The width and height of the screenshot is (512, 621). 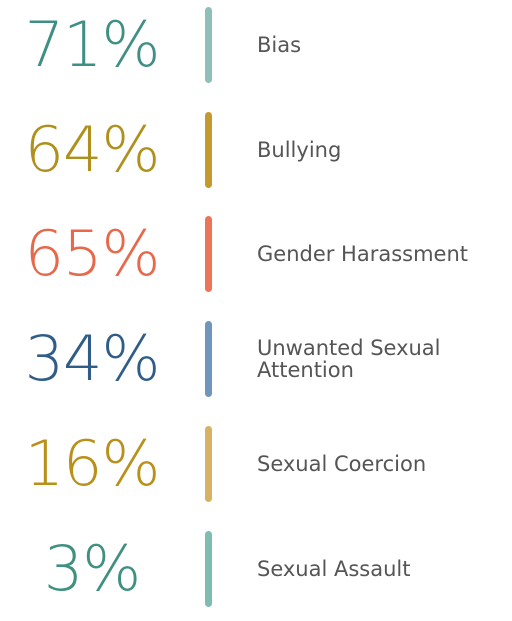 I want to click on stat-value: 34%, so click(x=92, y=359).